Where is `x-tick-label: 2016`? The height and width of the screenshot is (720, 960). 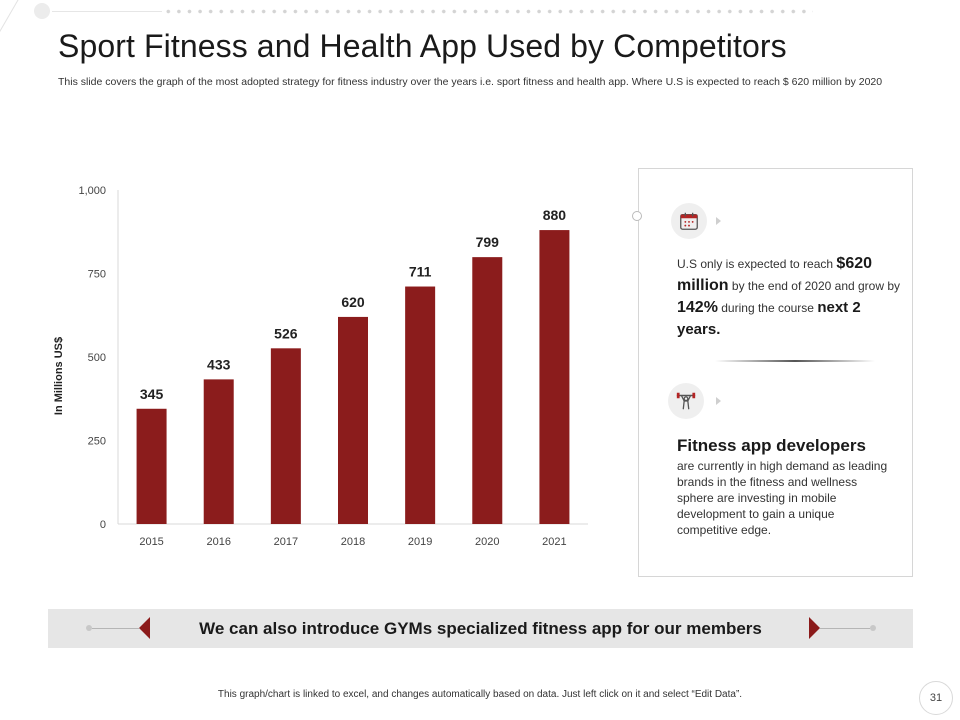 x-tick-label: 2016 is located at coordinates (218, 542).